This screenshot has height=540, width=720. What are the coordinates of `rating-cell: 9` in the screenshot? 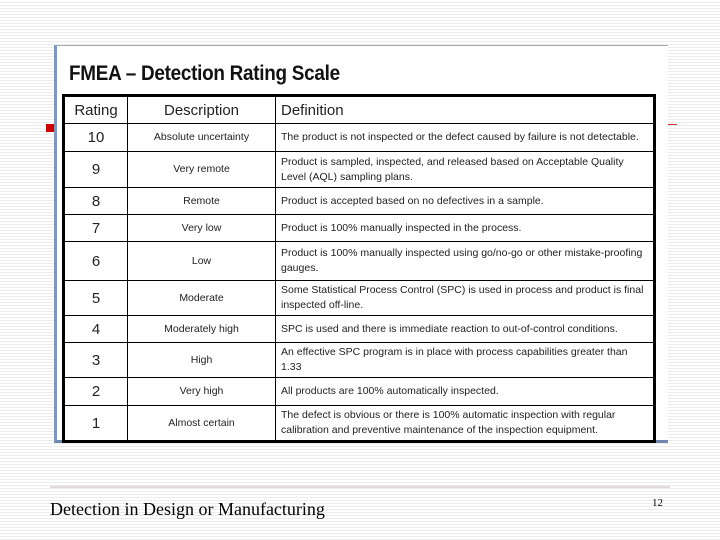 It's located at (95, 169).